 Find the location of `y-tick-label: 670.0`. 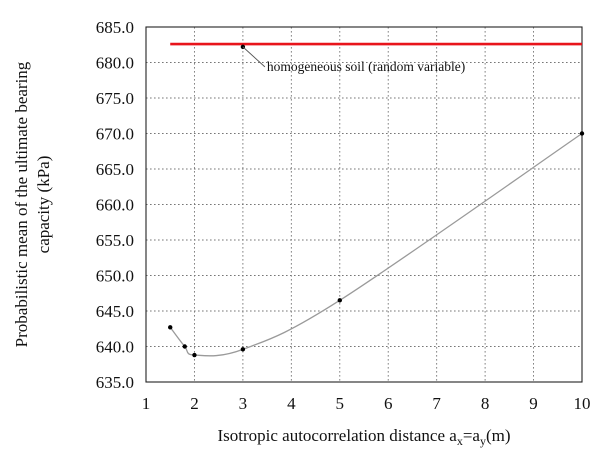

y-tick-label: 670.0 is located at coordinates (115, 134).